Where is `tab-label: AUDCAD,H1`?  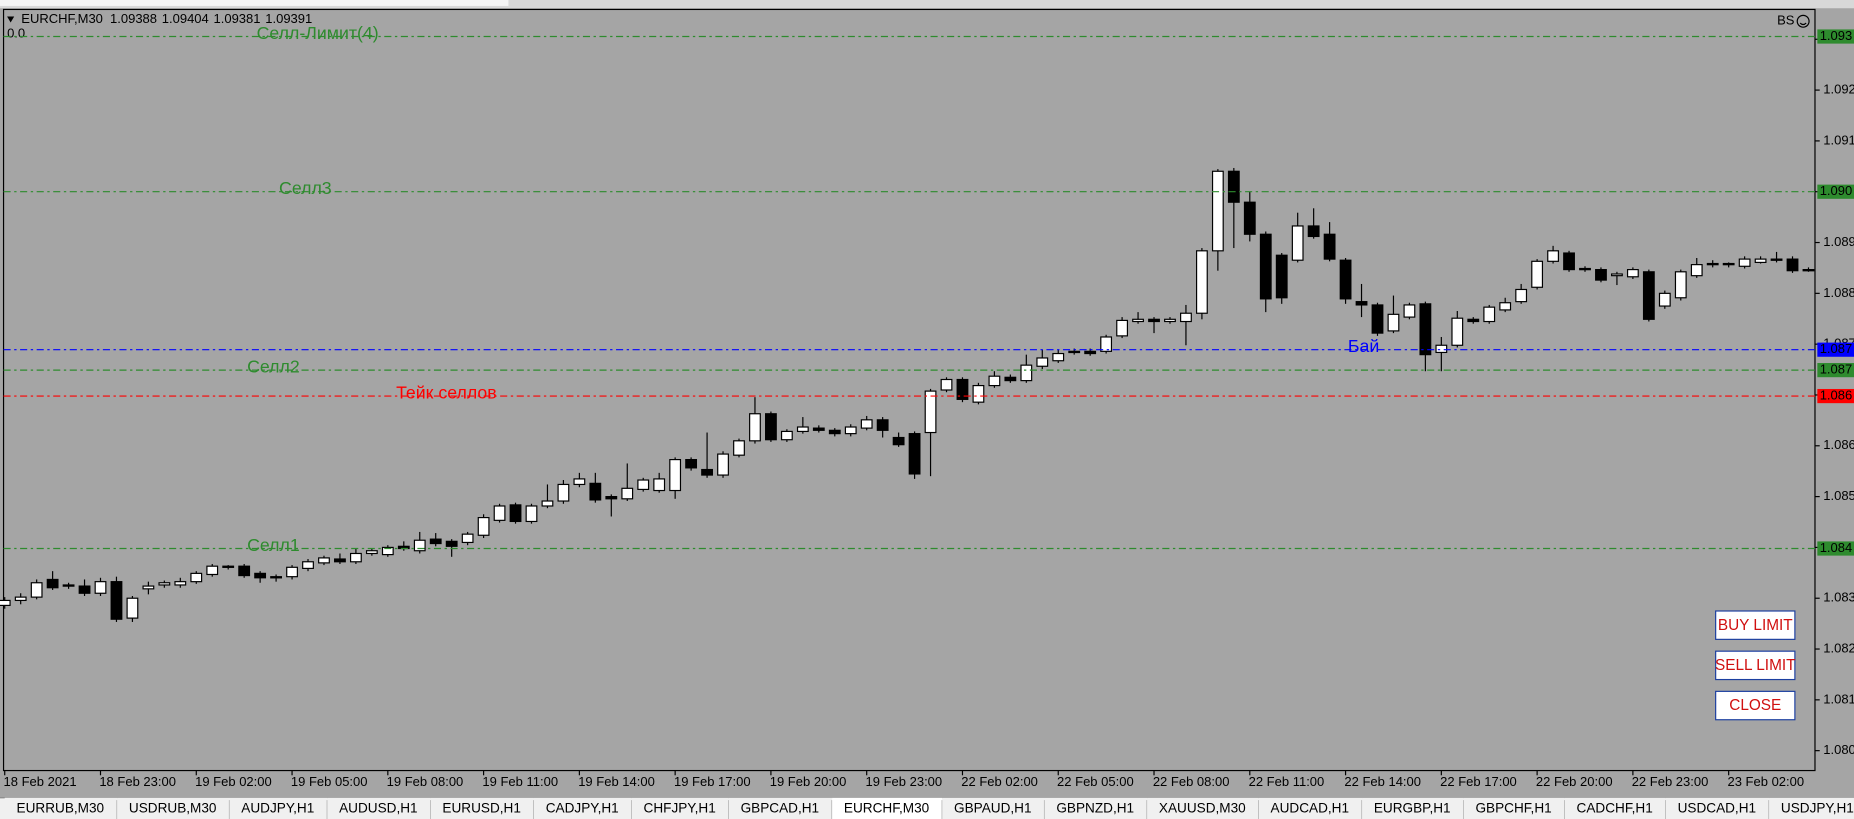 tab-label: AUDCAD,H1 is located at coordinates (1310, 808).